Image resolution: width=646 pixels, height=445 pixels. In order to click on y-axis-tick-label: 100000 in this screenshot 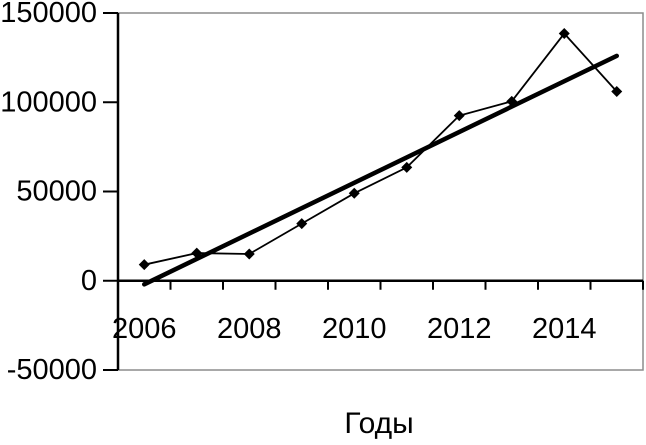, I will do `click(48, 102)`.